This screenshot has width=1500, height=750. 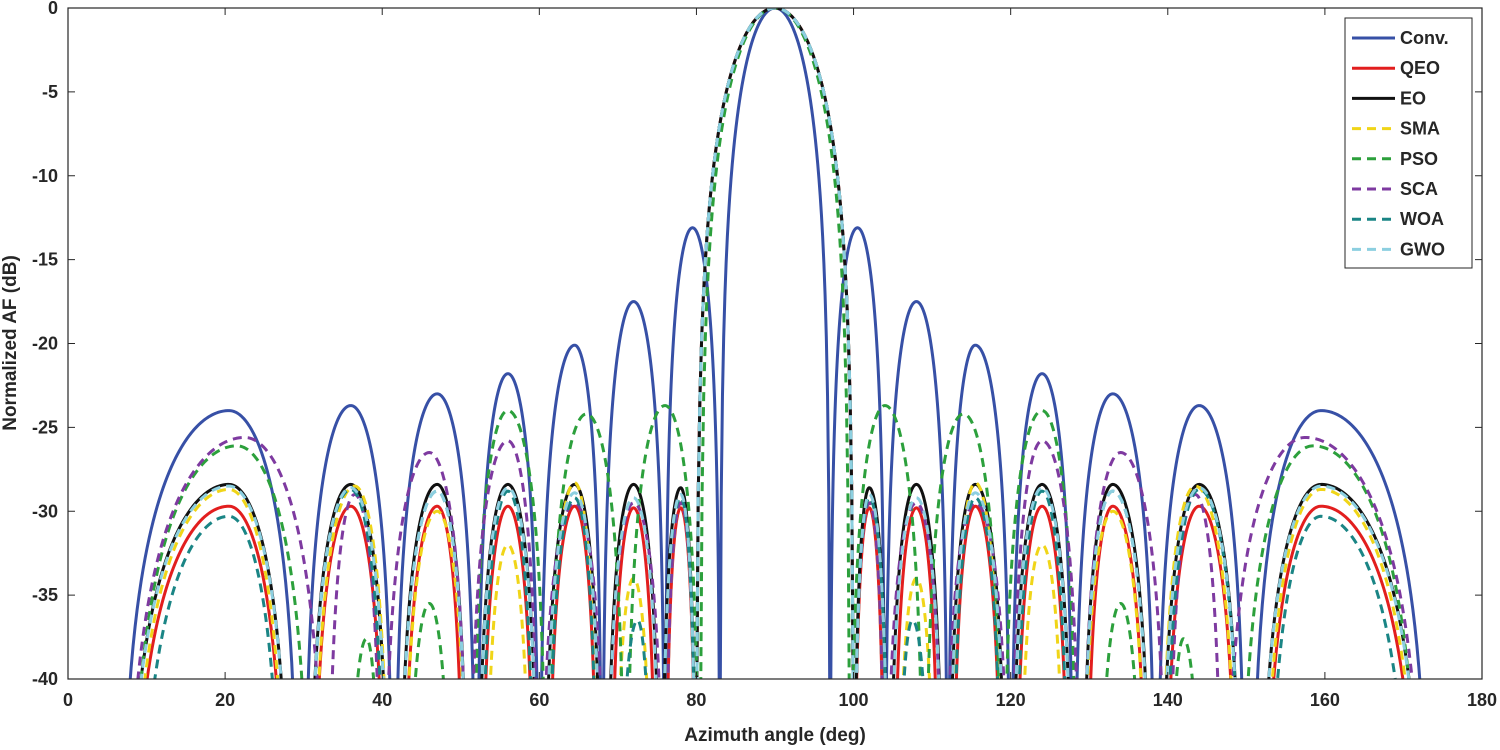 I want to click on x-axis-label: Azimuth angle (deg), so click(x=775, y=735).